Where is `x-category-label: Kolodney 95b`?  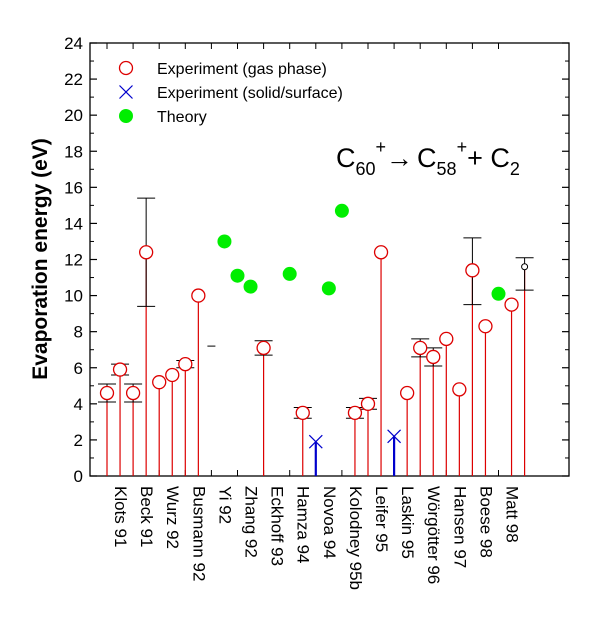 x-category-label: Kolodney 95b is located at coordinates (355, 538).